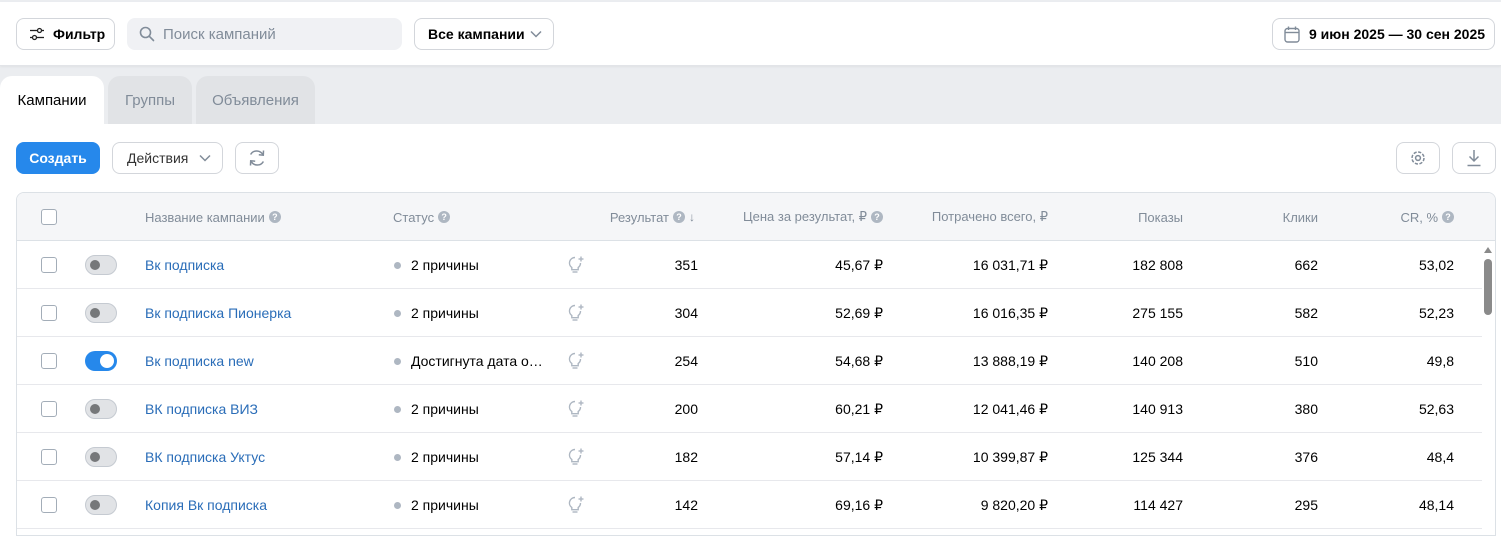  I want to click on cr-cell: 52,63, so click(1436, 409).